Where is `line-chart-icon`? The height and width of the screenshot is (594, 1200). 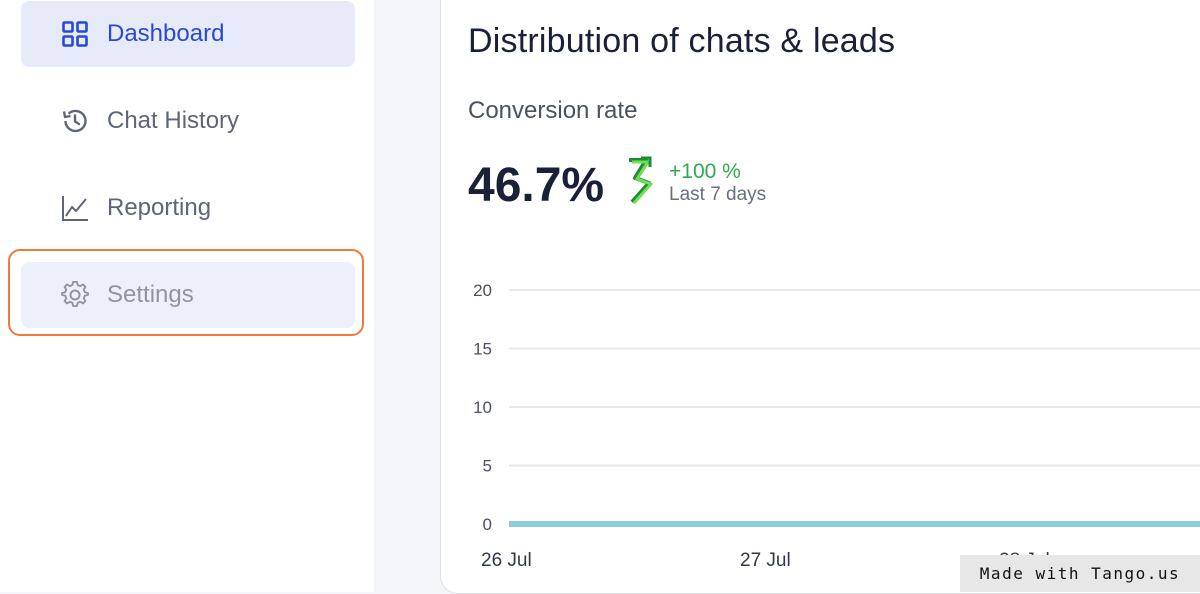
line-chart-icon is located at coordinates (75, 208).